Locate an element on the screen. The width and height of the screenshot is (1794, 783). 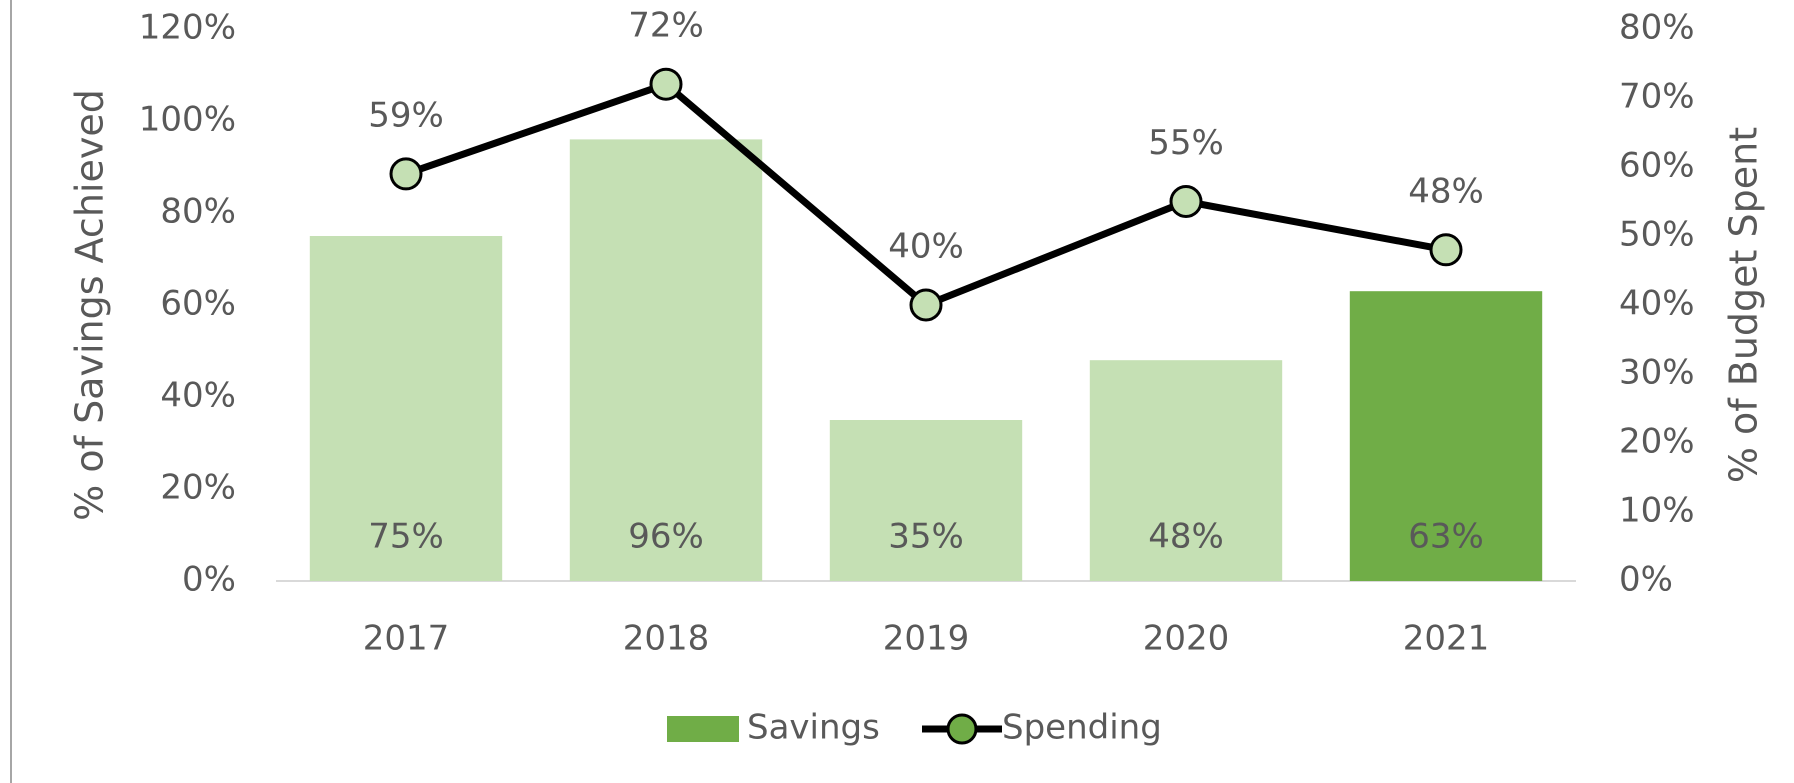
y2-tick-label: 0% is located at coordinates (1646, 580).